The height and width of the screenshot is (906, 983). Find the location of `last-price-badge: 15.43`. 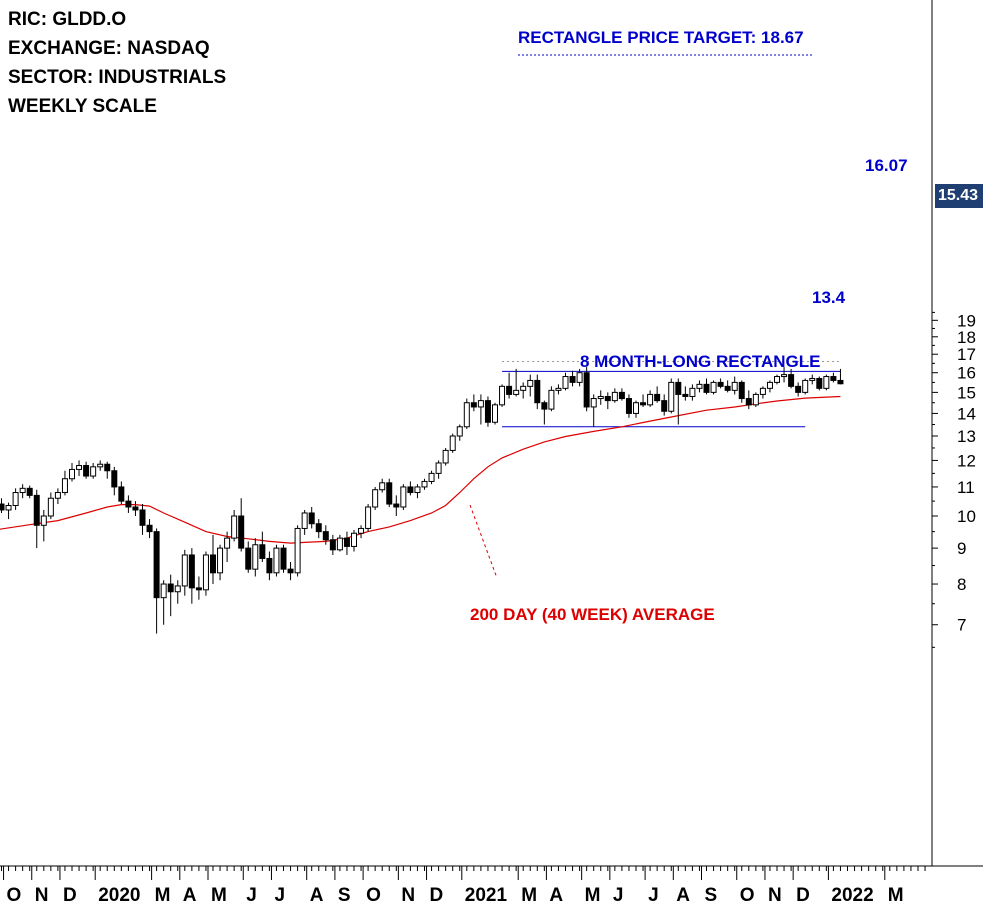

last-price-badge: 15.43 is located at coordinates (959, 196).